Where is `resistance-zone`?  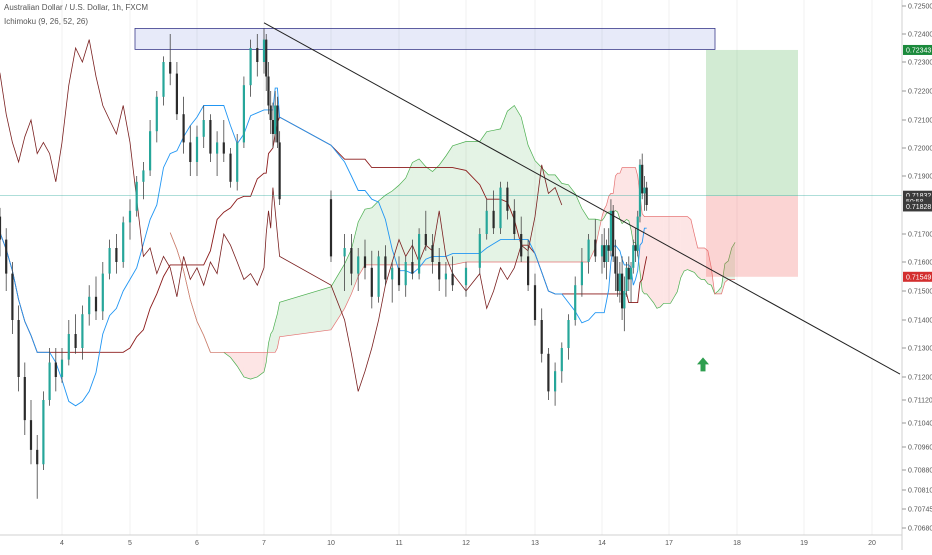
resistance-zone is located at coordinates (425, 38).